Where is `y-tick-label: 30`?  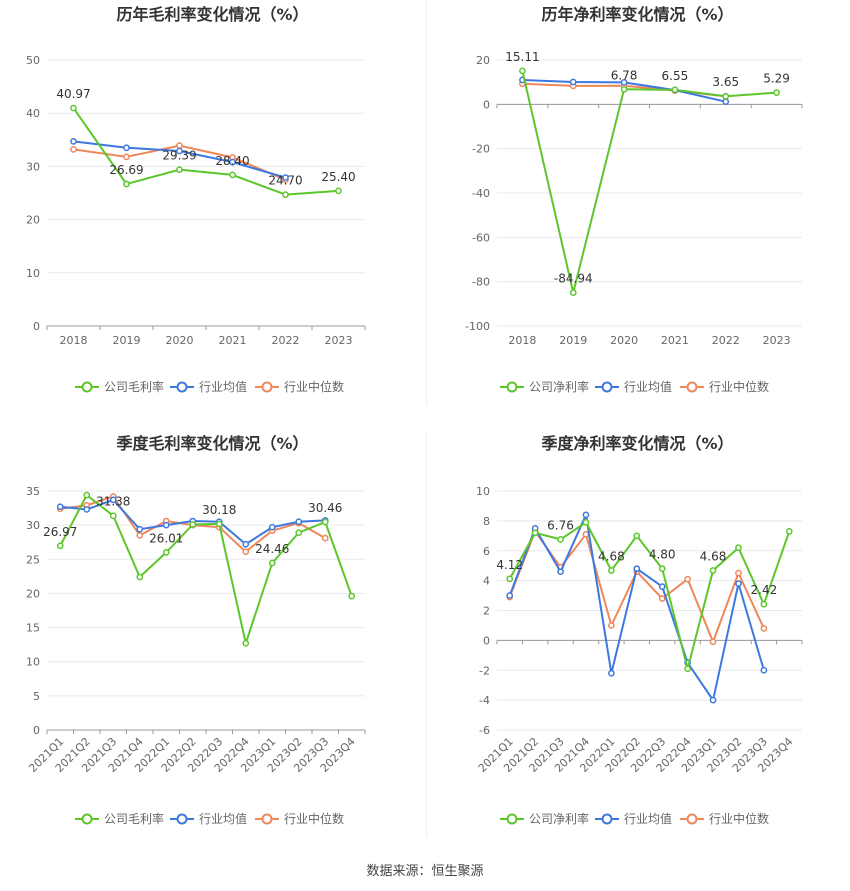
y-tick-label: 30 is located at coordinates (33, 166).